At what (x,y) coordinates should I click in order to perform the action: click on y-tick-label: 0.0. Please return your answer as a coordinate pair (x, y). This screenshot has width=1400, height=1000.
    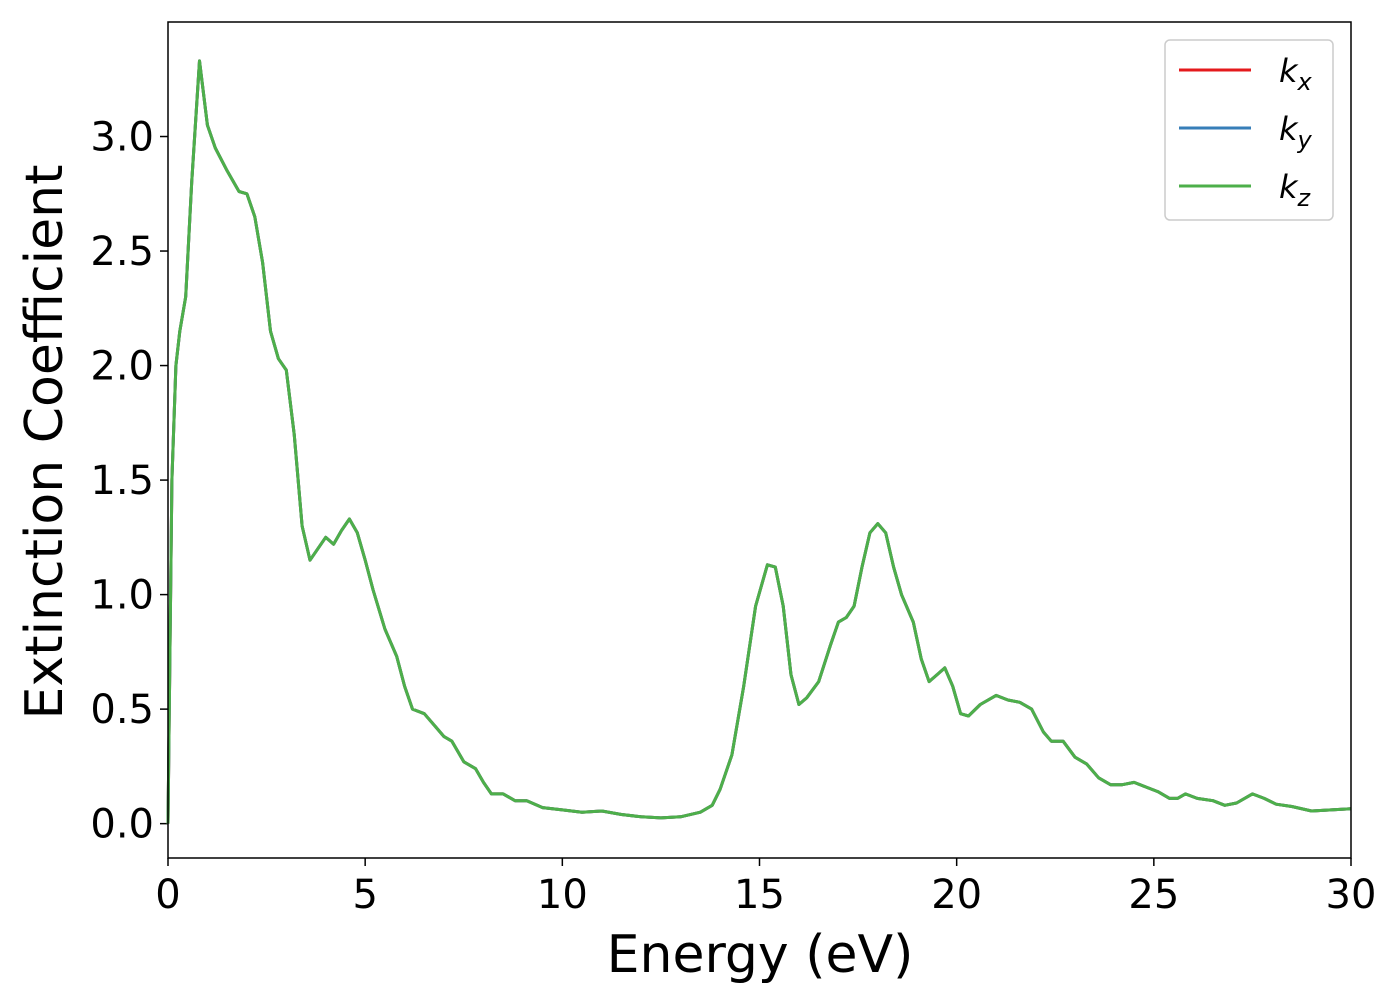
    Looking at the image, I should click on (122, 825).